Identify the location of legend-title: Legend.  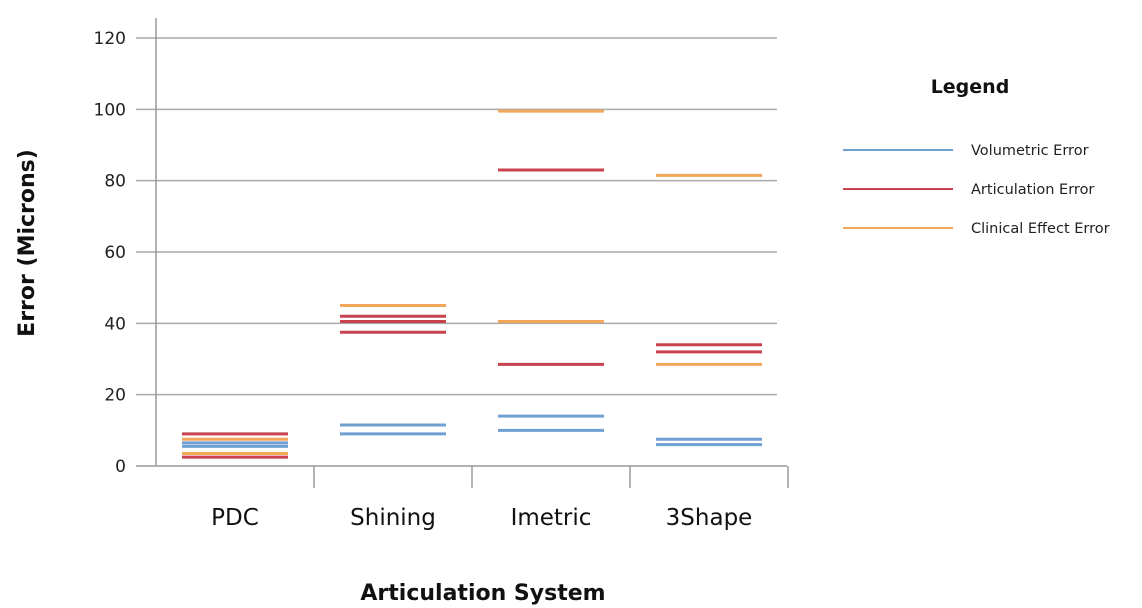
(970, 87).